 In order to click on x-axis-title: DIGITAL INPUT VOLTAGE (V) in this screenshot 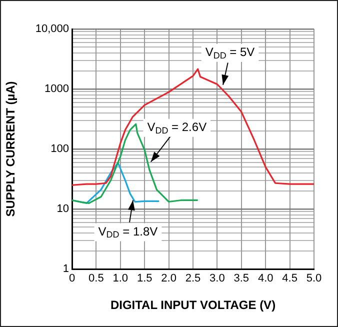, I will do `click(193, 305)`.